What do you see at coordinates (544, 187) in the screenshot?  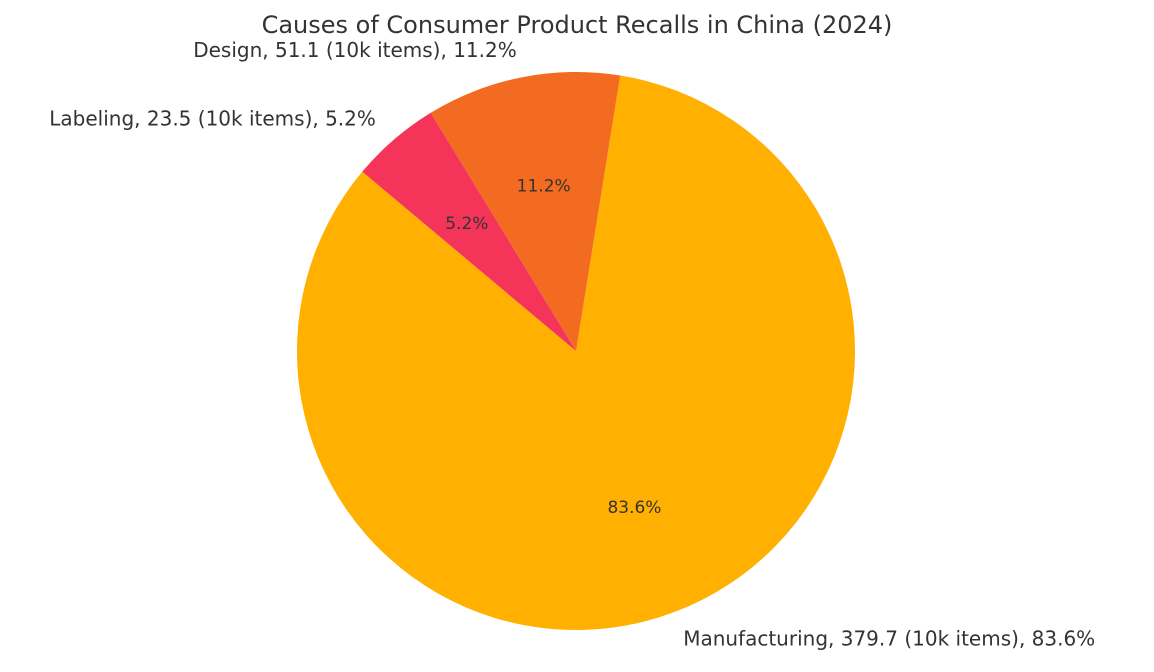 I see `percent-label-design: 11.2%` at bounding box center [544, 187].